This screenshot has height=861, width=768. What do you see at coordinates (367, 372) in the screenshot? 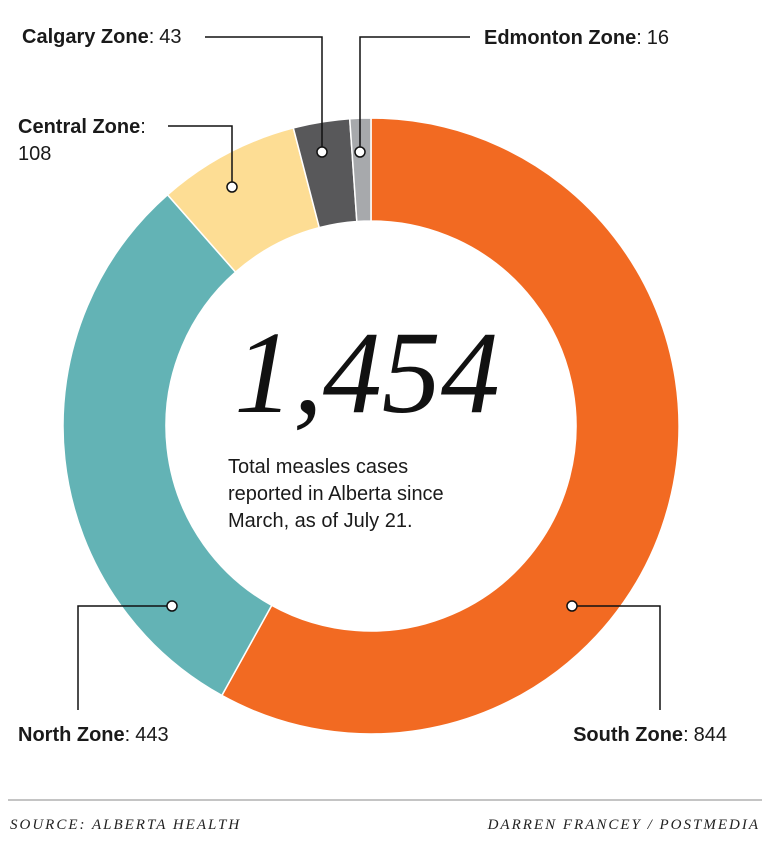
I see `center-total: 1,454` at bounding box center [367, 372].